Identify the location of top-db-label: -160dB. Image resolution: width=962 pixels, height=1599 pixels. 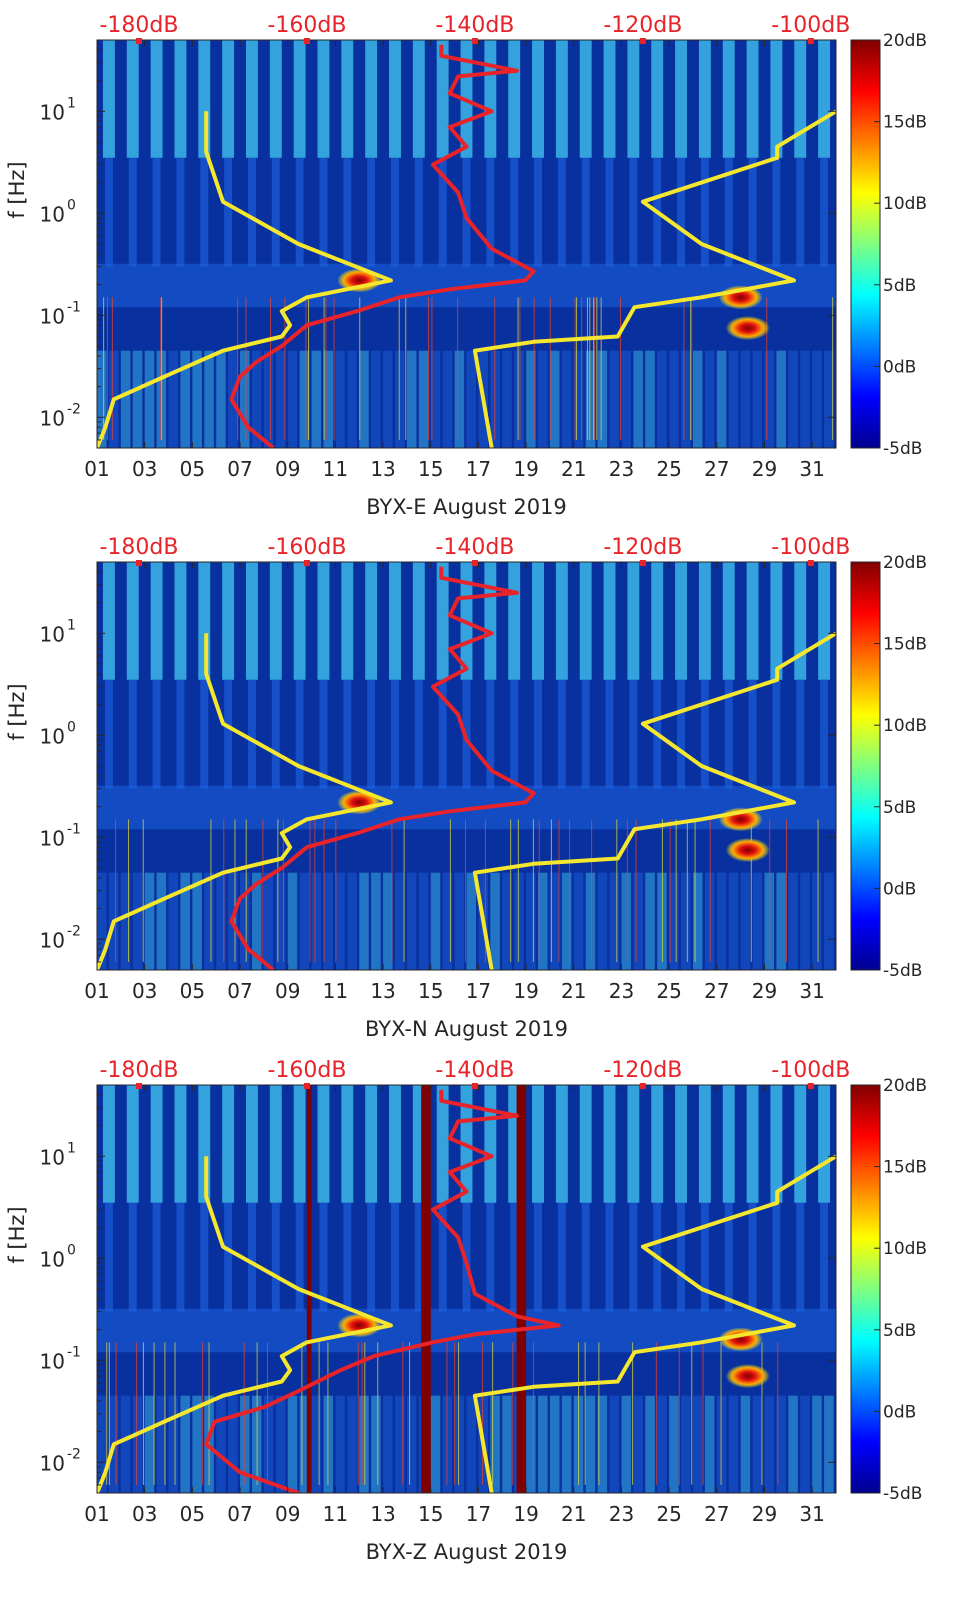
(306, 547).